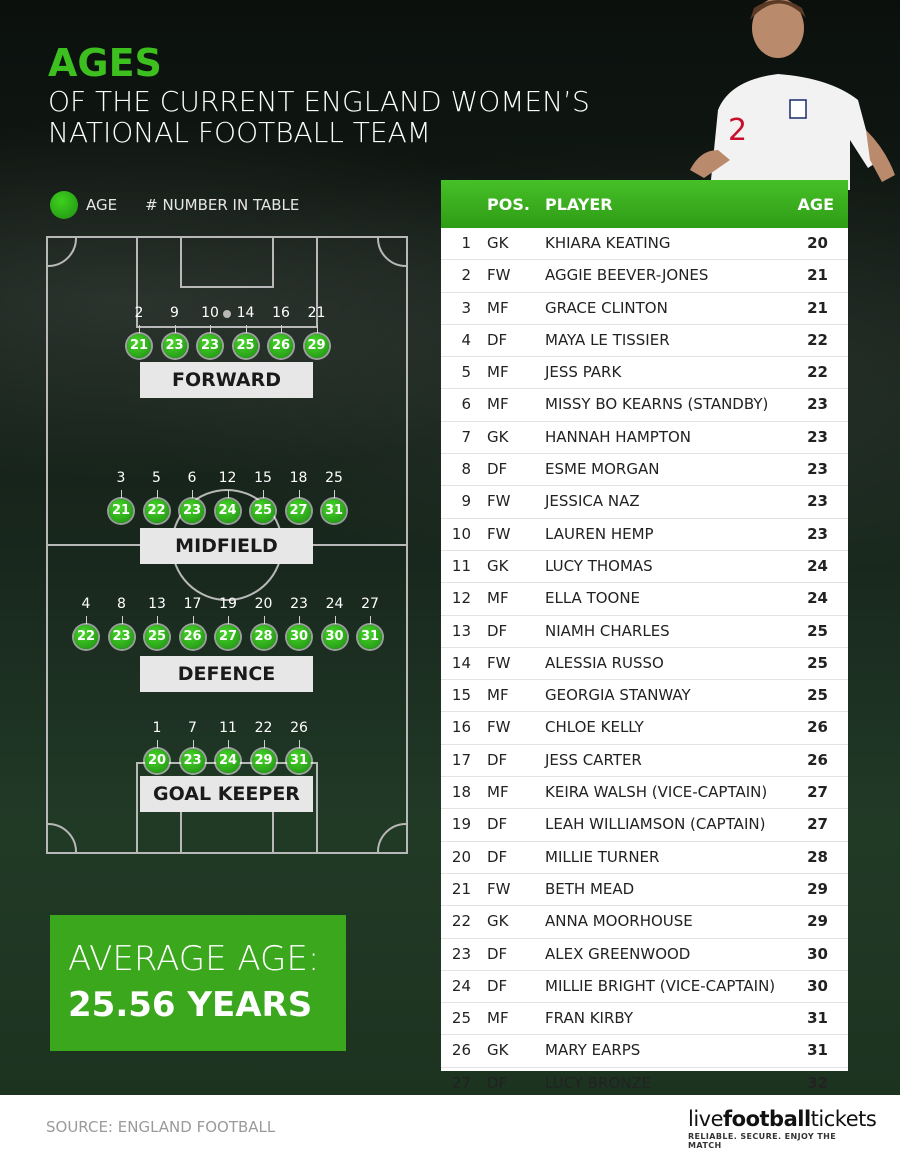 The width and height of the screenshot is (900, 1160). What do you see at coordinates (466, 307) in the screenshot?
I see `row-number: 3` at bounding box center [466, 307].